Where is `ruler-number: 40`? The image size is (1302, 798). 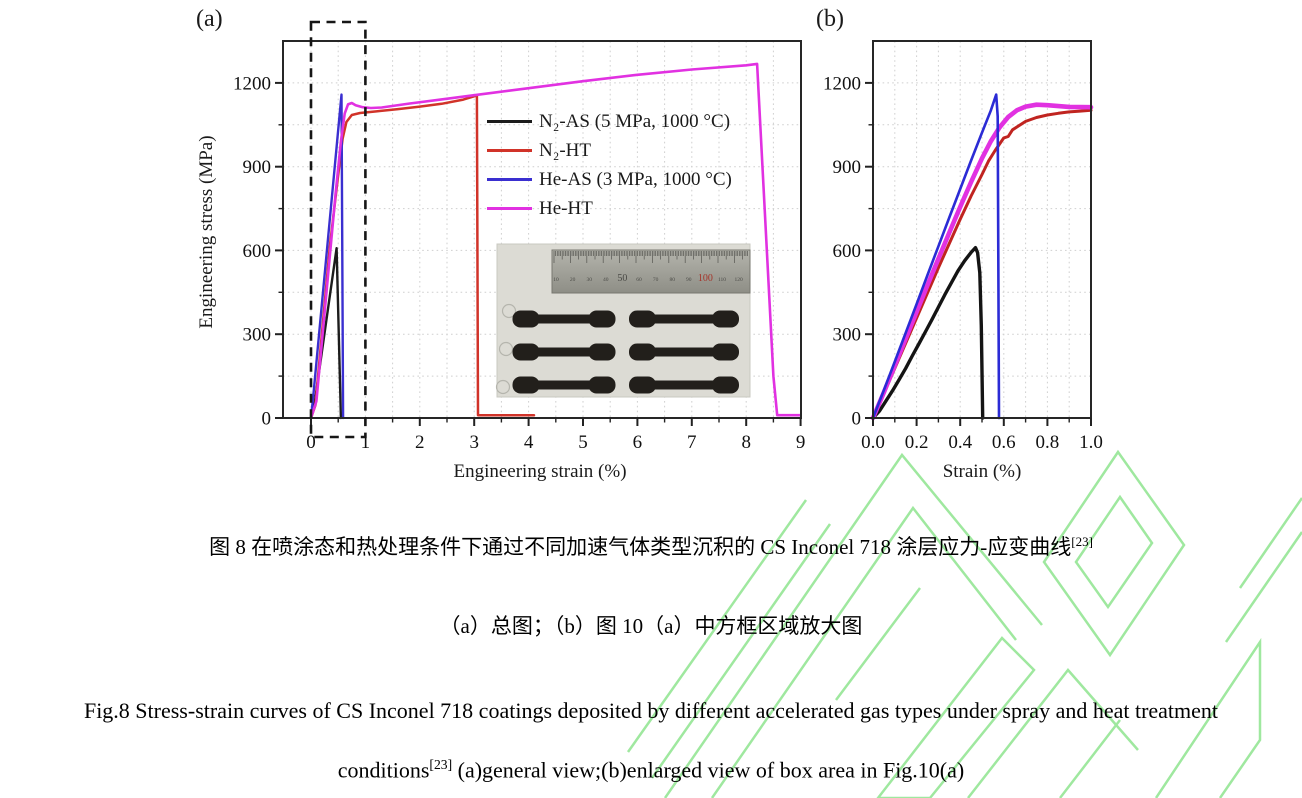 ruler-number: 40 is located at coordinates (606, 280).